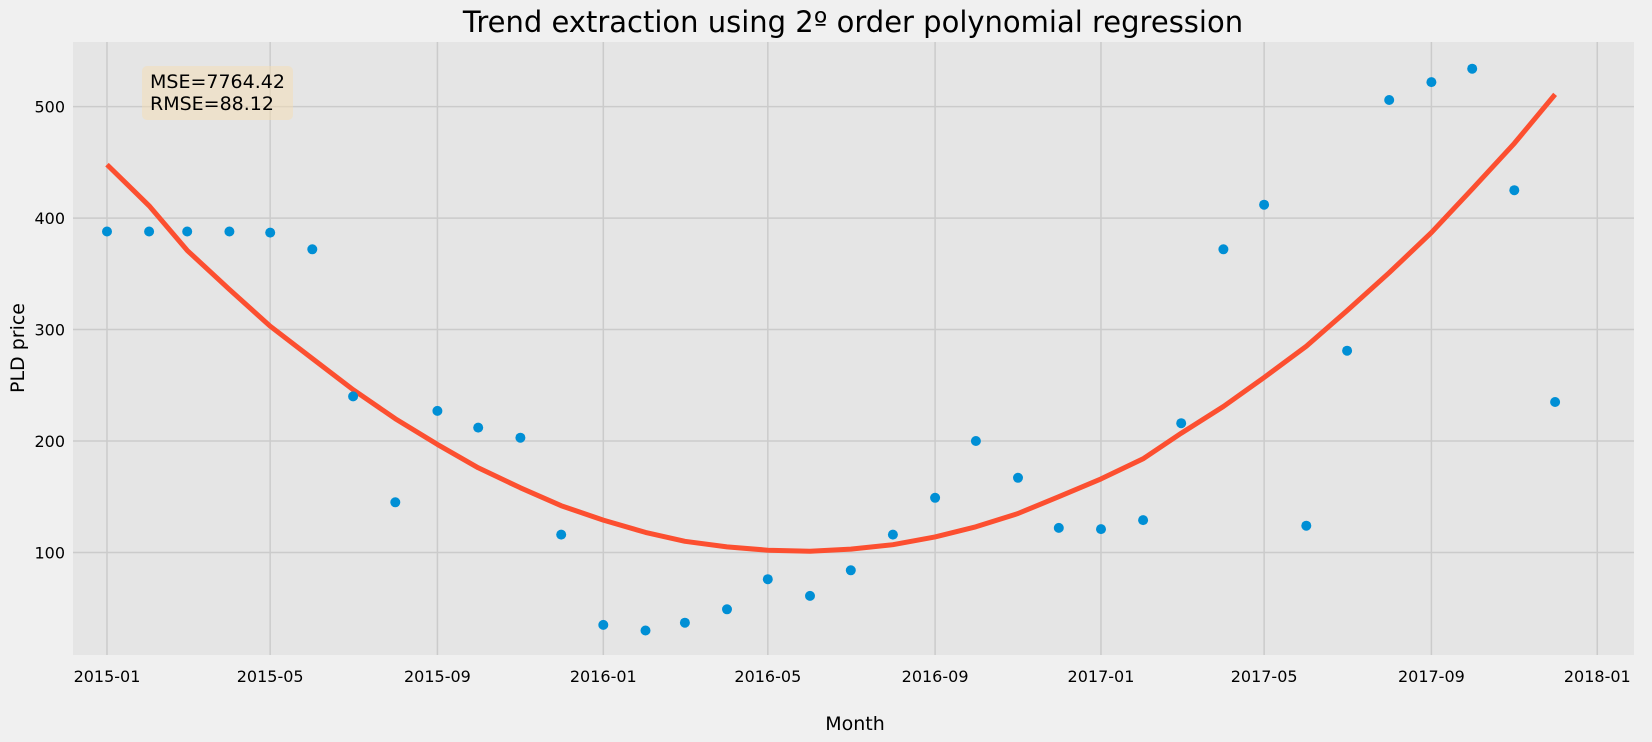 The height and width of the screenshot is (742, 1652). Describe the element at coordinates (437, 676) in the screenshot. I see `x-tick-label: 2015-09` at that location.